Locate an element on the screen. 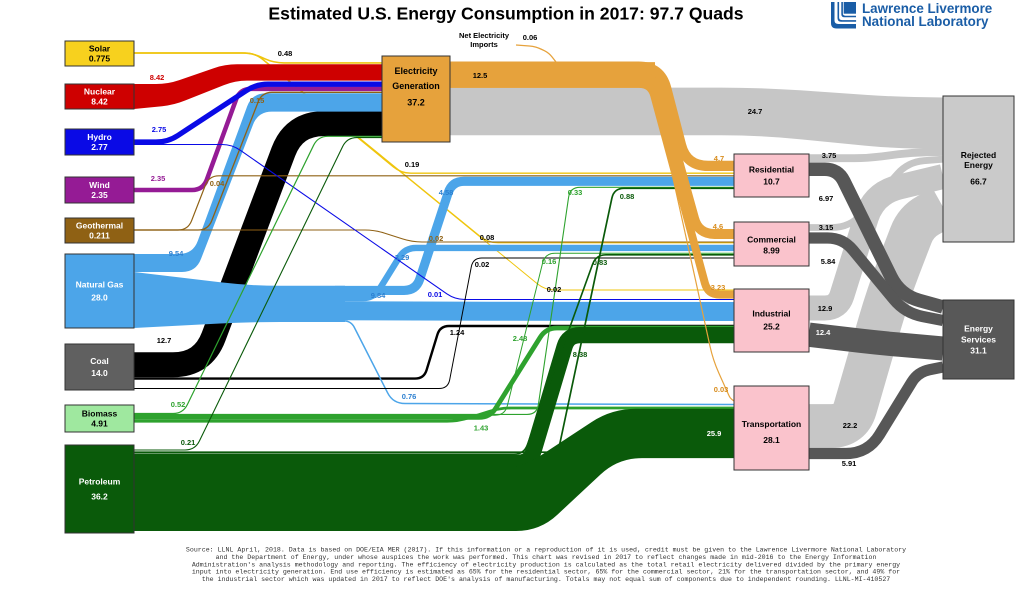 This screenshot has height=592, width=1024. svg-text: 5.91 is located at coordinates (849, 463).